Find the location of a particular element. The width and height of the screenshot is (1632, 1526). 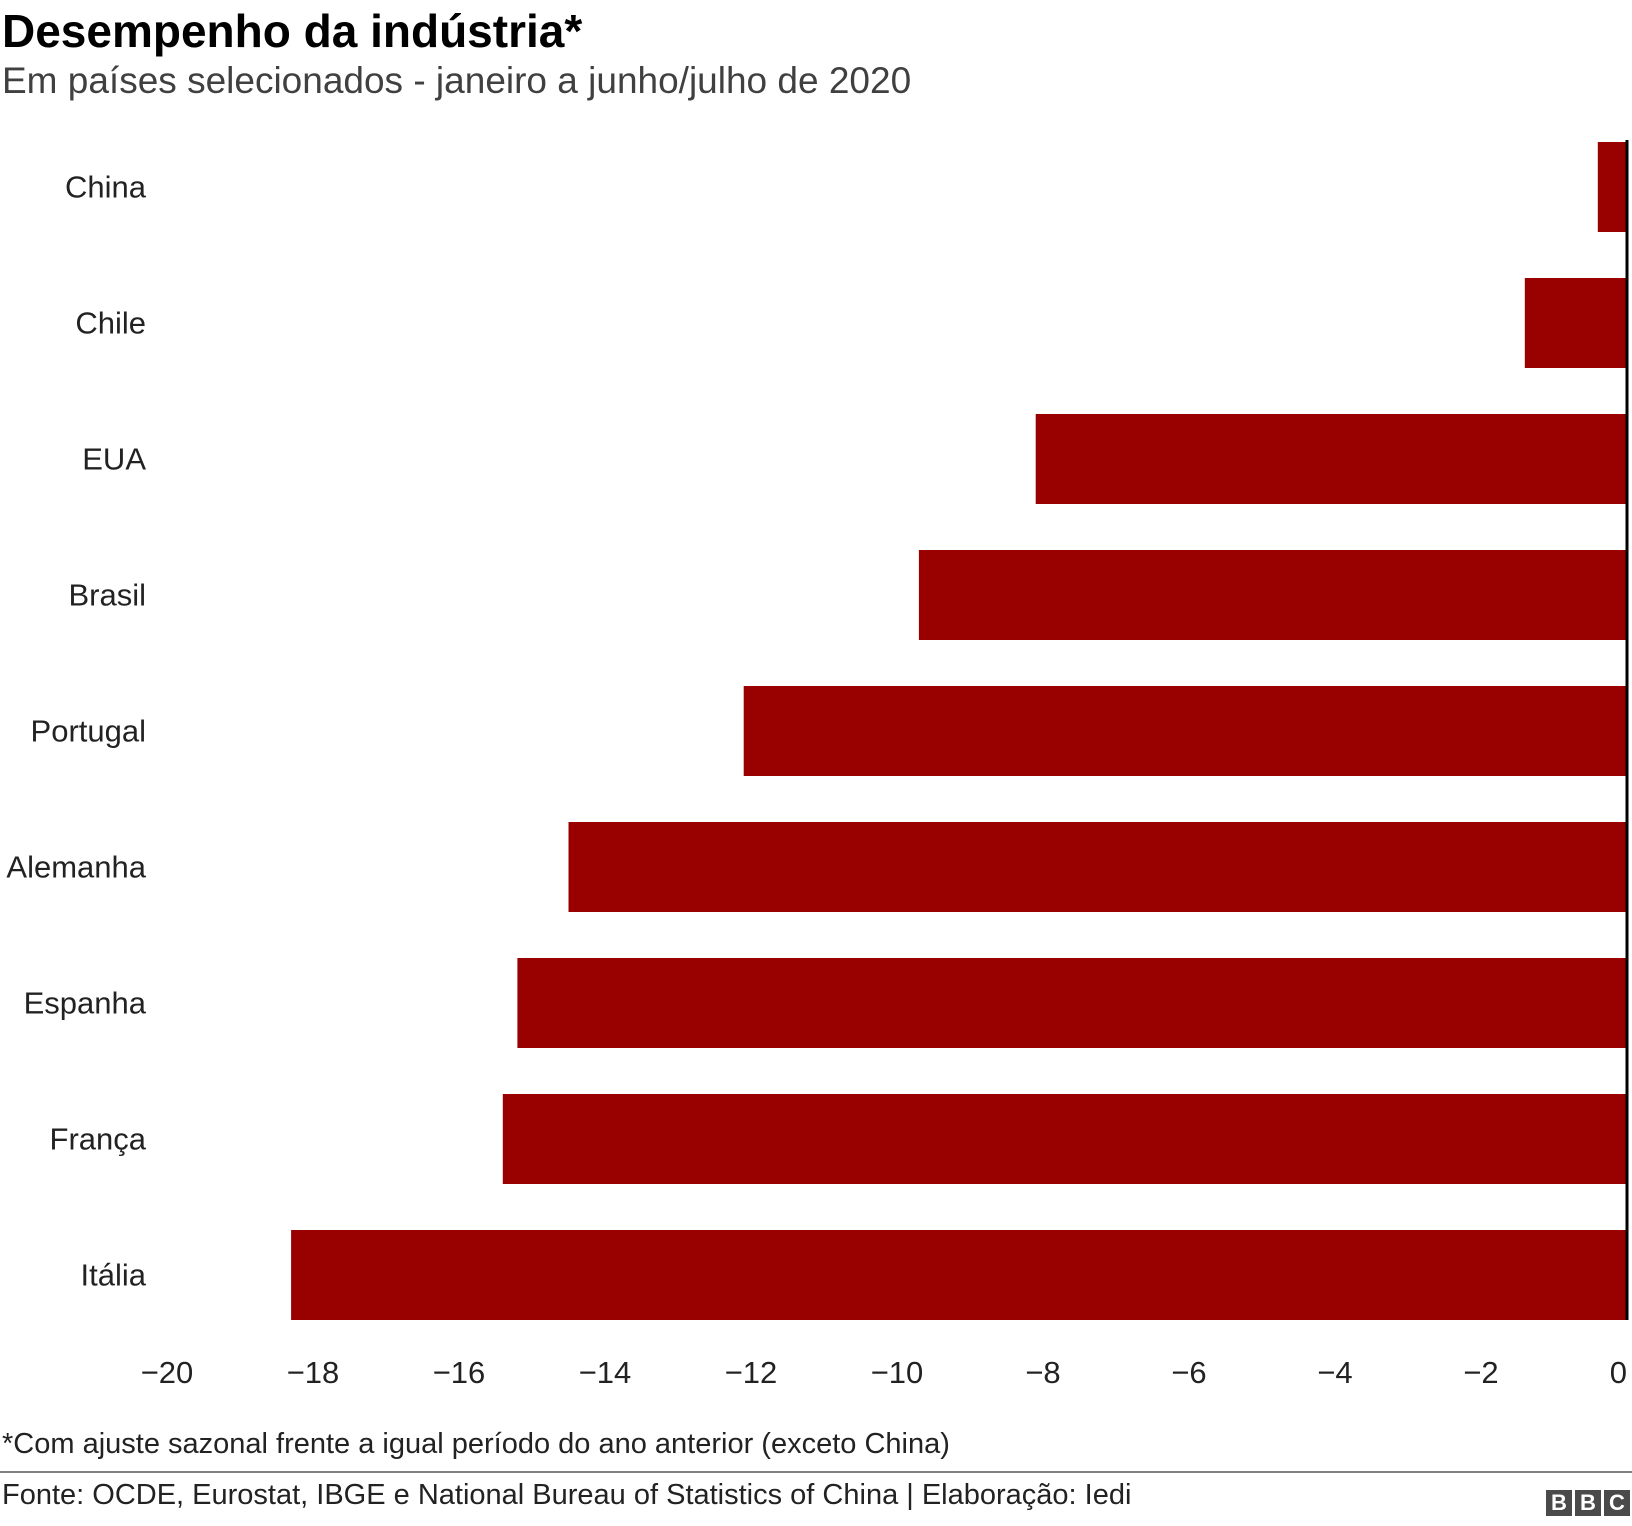

bbc-logo: B B C is located at coordinates (1588, 1503).